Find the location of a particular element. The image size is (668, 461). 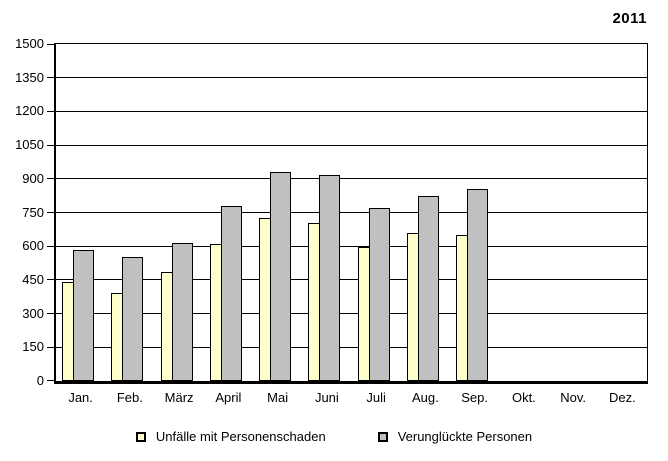

chart-year-title: 2011 is located at coordinates (629, 18).